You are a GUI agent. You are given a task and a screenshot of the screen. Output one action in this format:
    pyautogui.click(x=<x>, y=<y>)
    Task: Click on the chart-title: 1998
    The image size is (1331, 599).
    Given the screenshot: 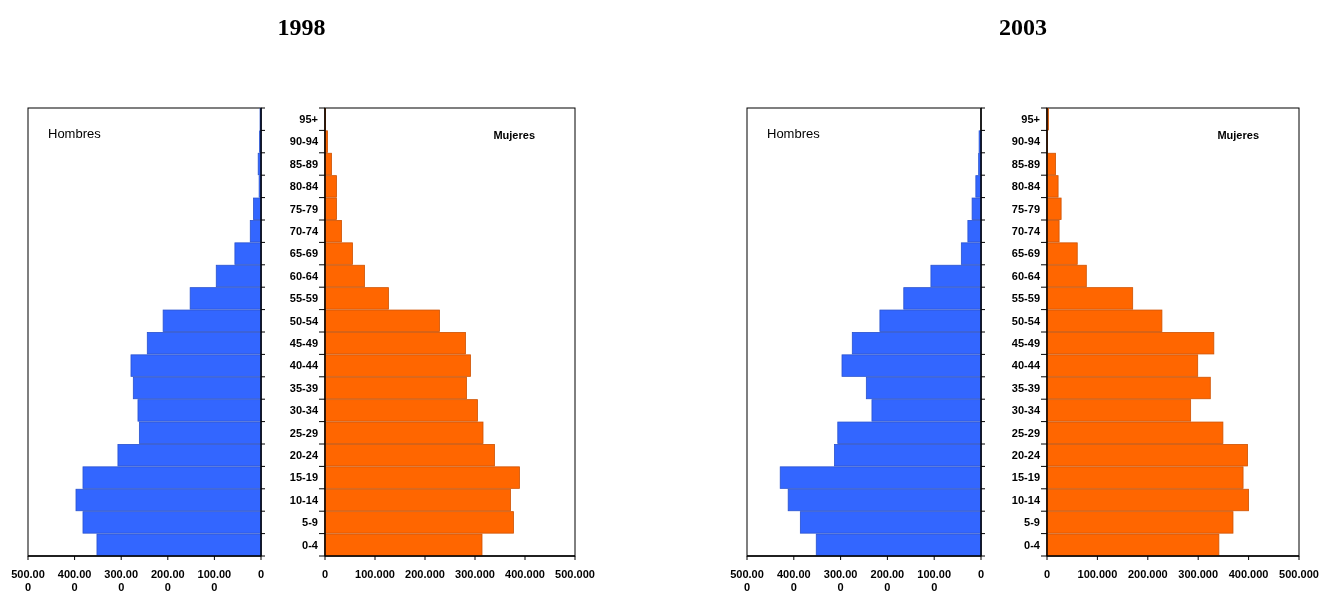 What is the action you would take?
    pyautogui.click(x=301, y=27)
    